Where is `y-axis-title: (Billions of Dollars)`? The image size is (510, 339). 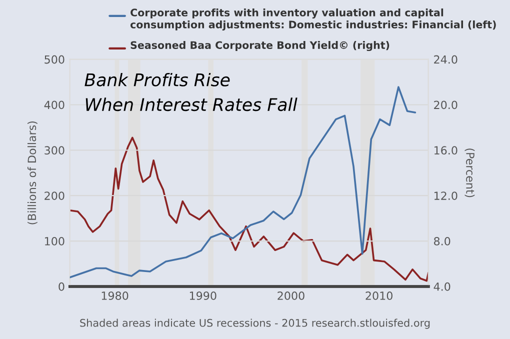
y-axis-title: (Billions of Dollars) is located at coordinates (32, 172).